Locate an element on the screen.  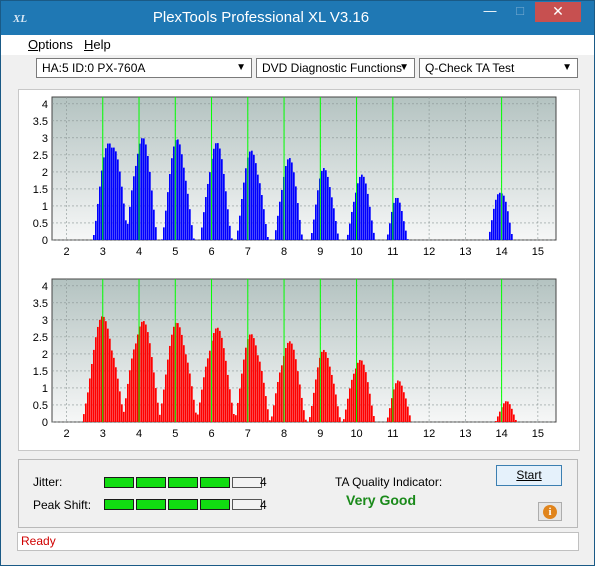
results-group is located at coordinates (298, 493).